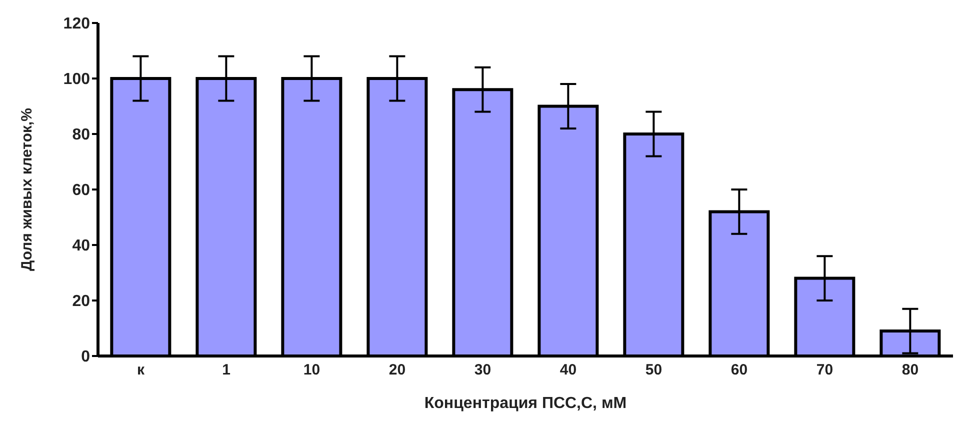  I want to click on x-tick-label: 50, so click(653, 370).